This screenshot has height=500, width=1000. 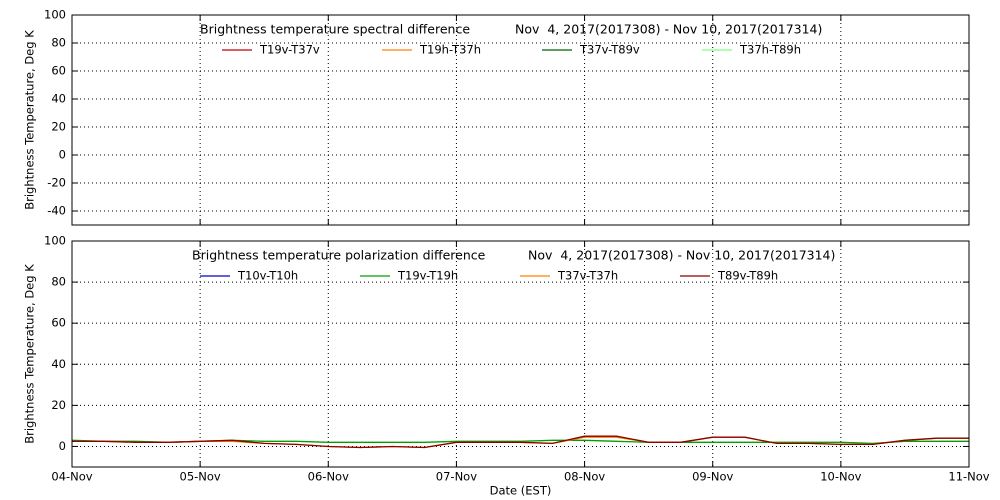 What do you see at coordinates (968, 477) in the screenshot?
I see `x-tick-label: 11-Nov` at bounding box center [968, 477].